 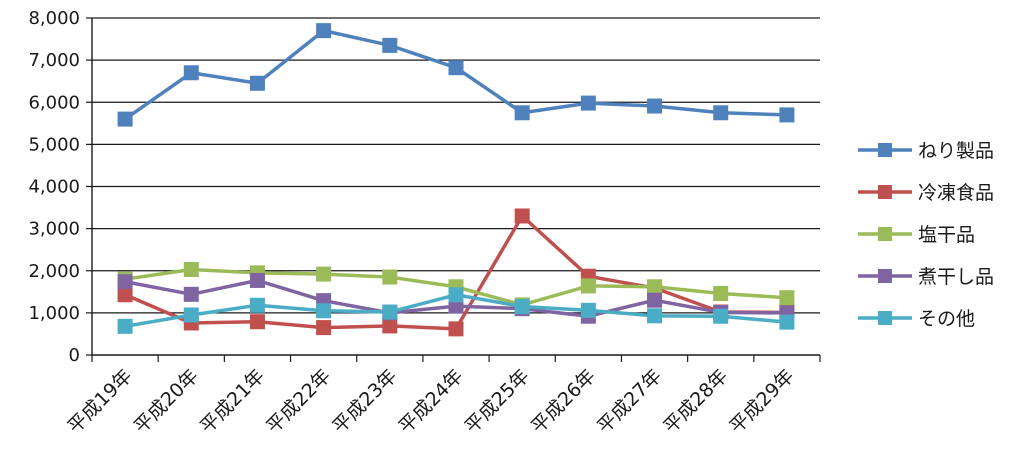 I want to click on x-tick-label: 平成20年, so click(x=166, y=401).